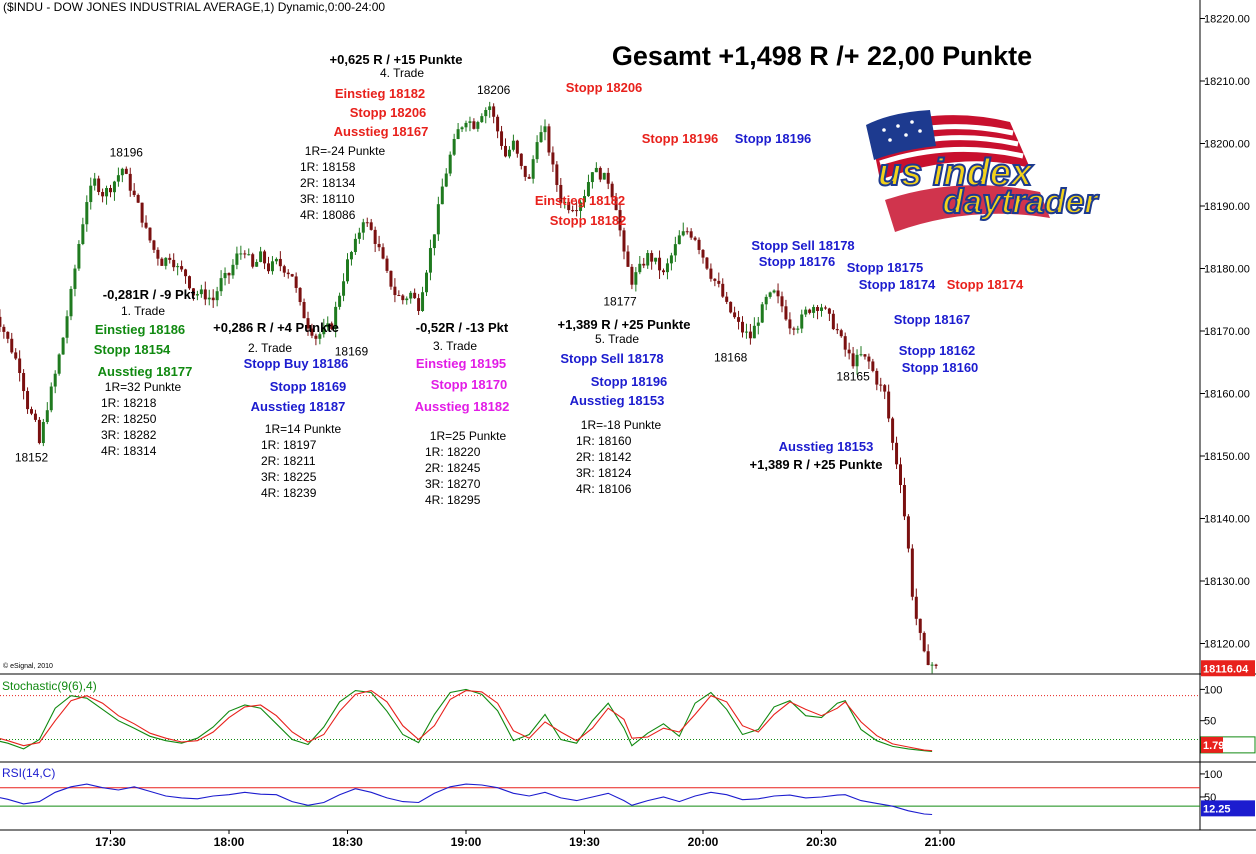 The image size is (1256, 854). I want to click on y-tick-label: 18160.00, so click(1227, 395).